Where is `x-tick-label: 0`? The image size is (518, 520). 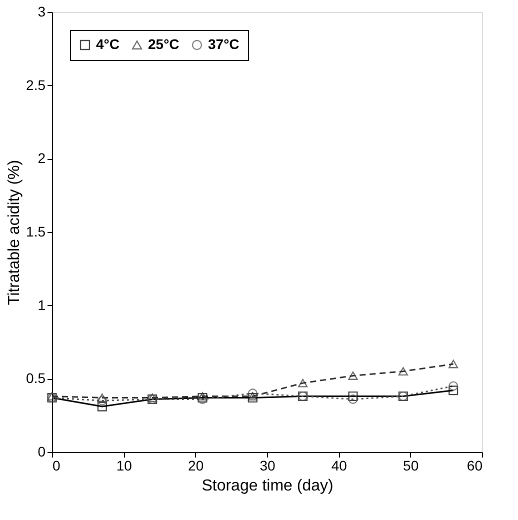 x-tick-label: 0 is located at coordinates (56, 466).